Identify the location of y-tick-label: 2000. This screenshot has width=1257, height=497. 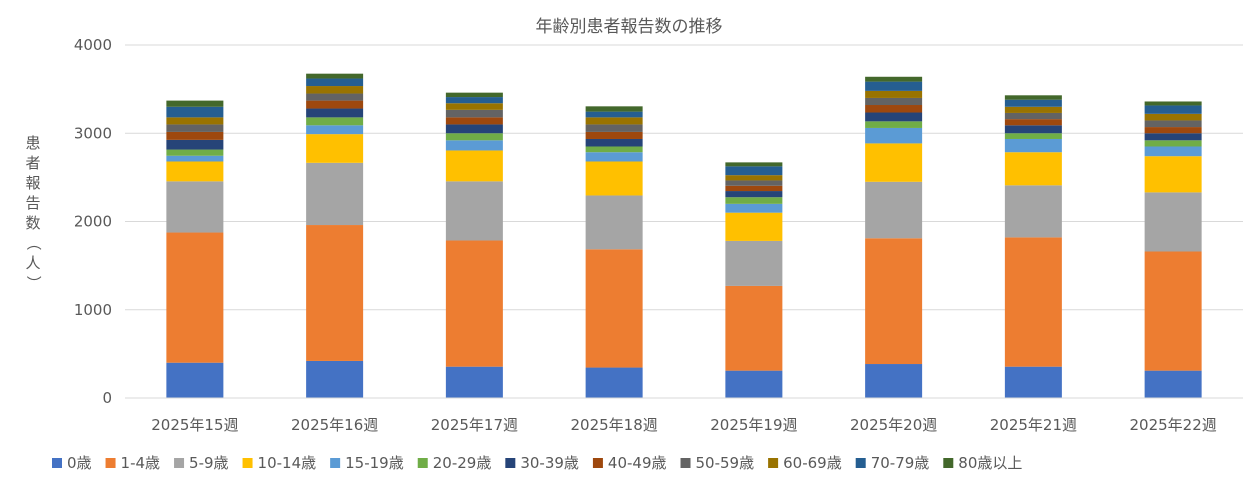
(93, 222).